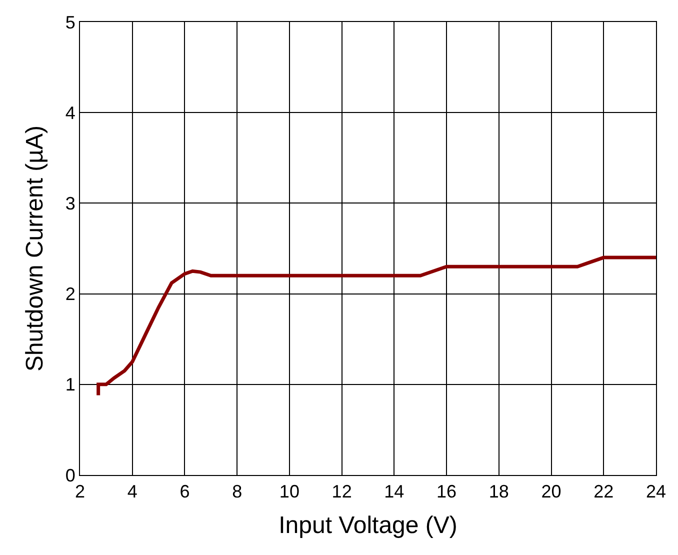  What do you see at coordinates (70, 384) in the screenshot?
I see `y-tick-label: 1` at bounding box center [70, 384].